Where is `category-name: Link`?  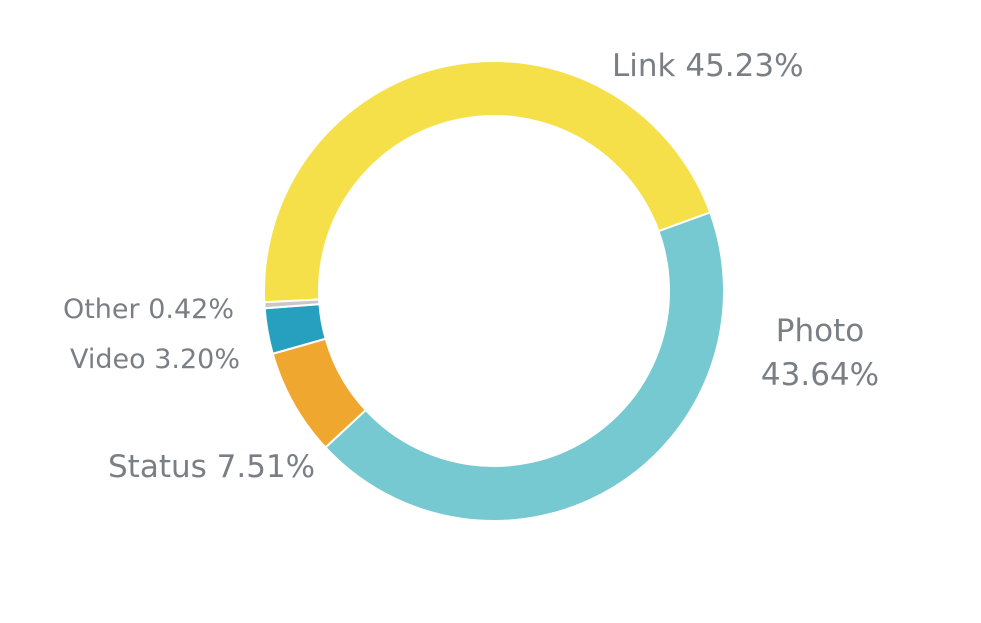
category-name: Link is located at coordinates (644, 66).